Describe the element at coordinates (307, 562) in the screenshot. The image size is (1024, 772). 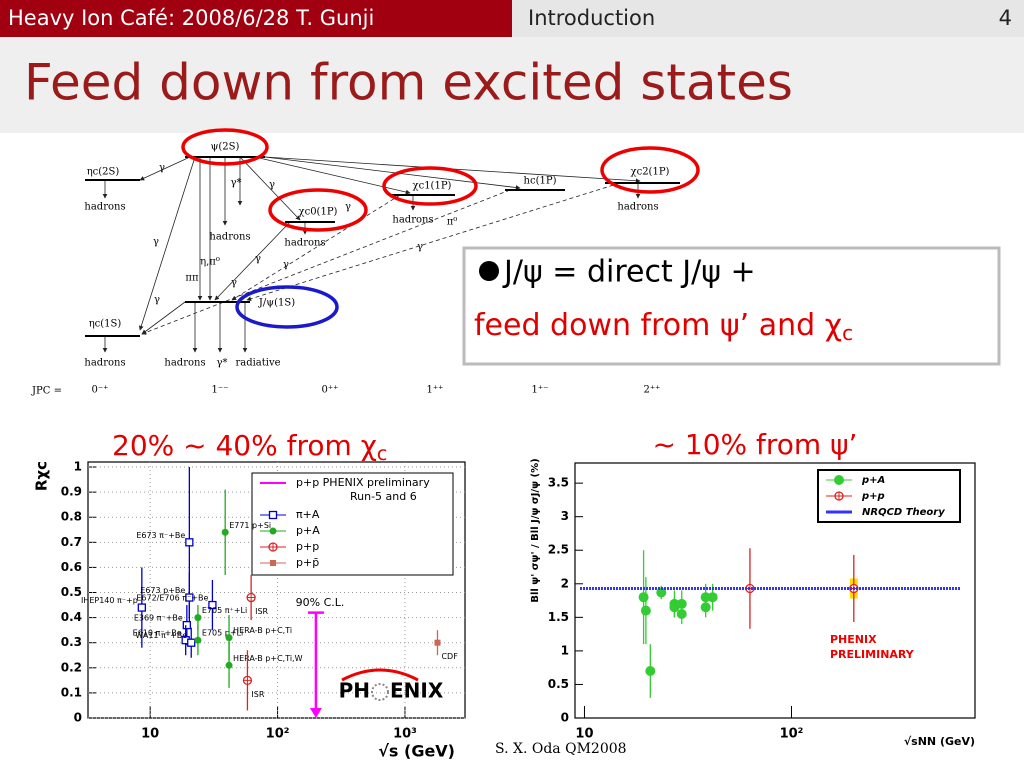
I see `legend-label: p+p̄` at that location.